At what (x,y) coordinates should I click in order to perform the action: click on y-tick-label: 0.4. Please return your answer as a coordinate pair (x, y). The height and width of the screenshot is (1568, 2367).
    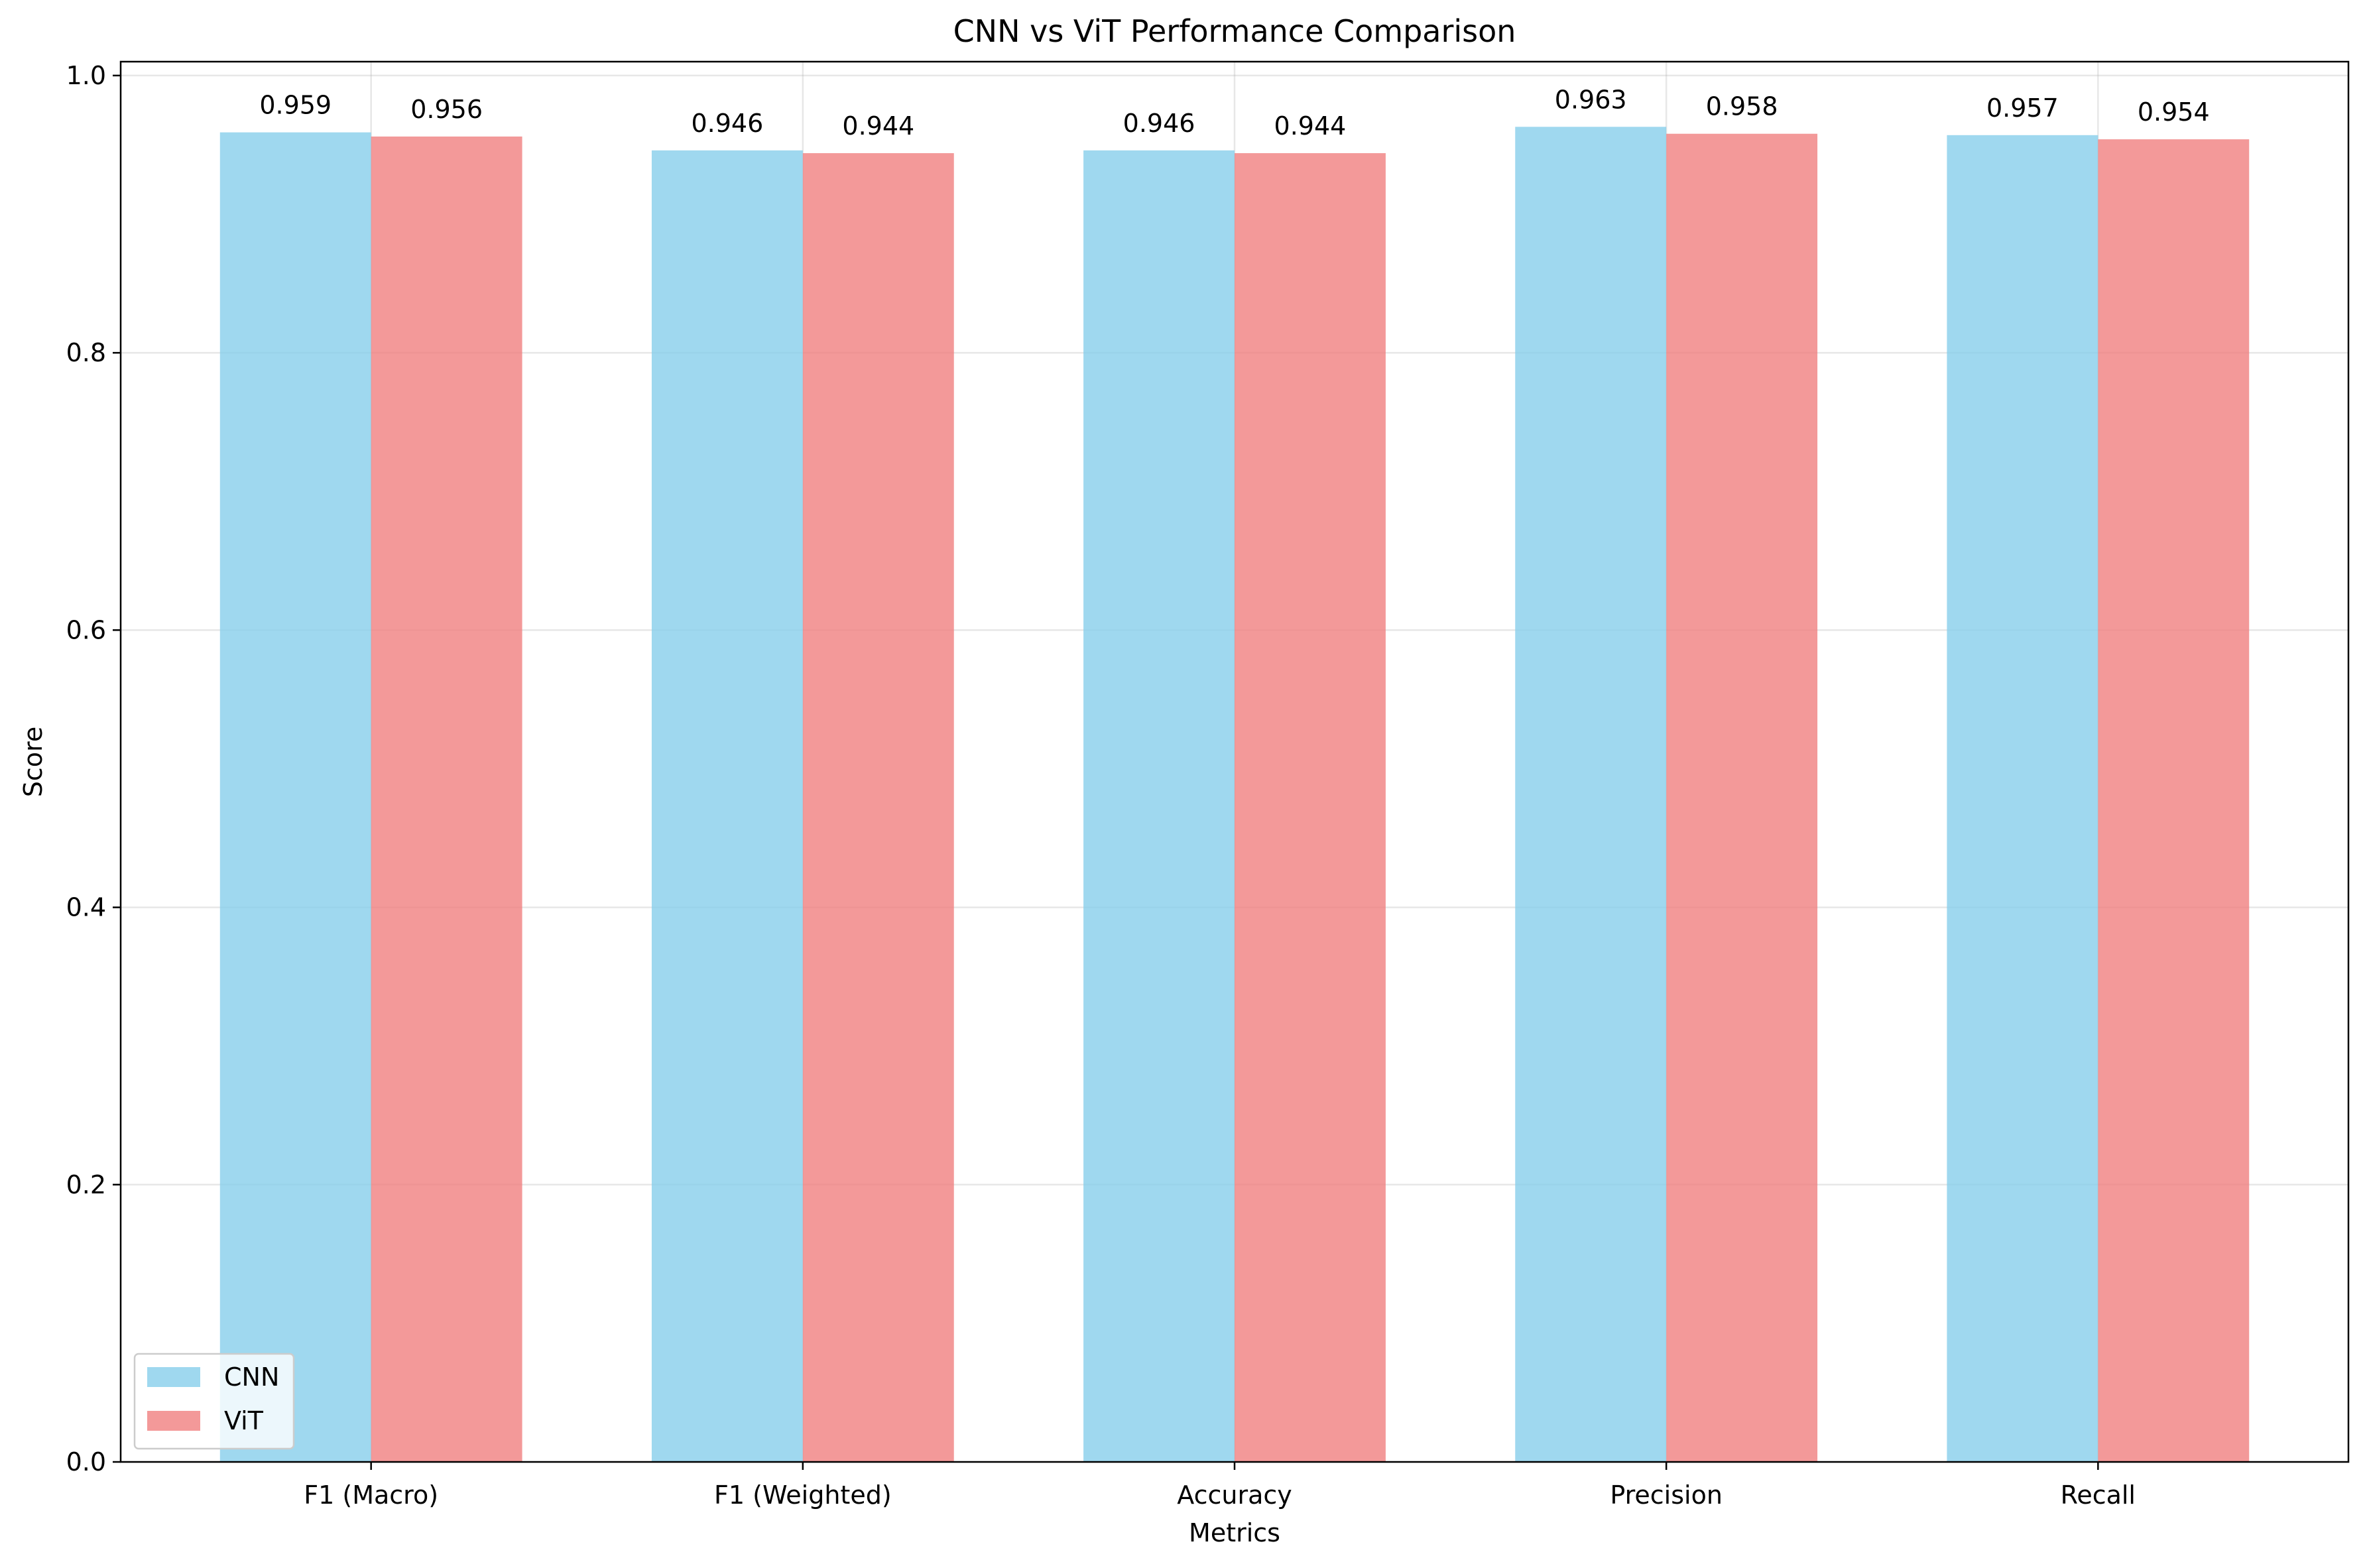
    Looking at the image, I should click on (86, 907).